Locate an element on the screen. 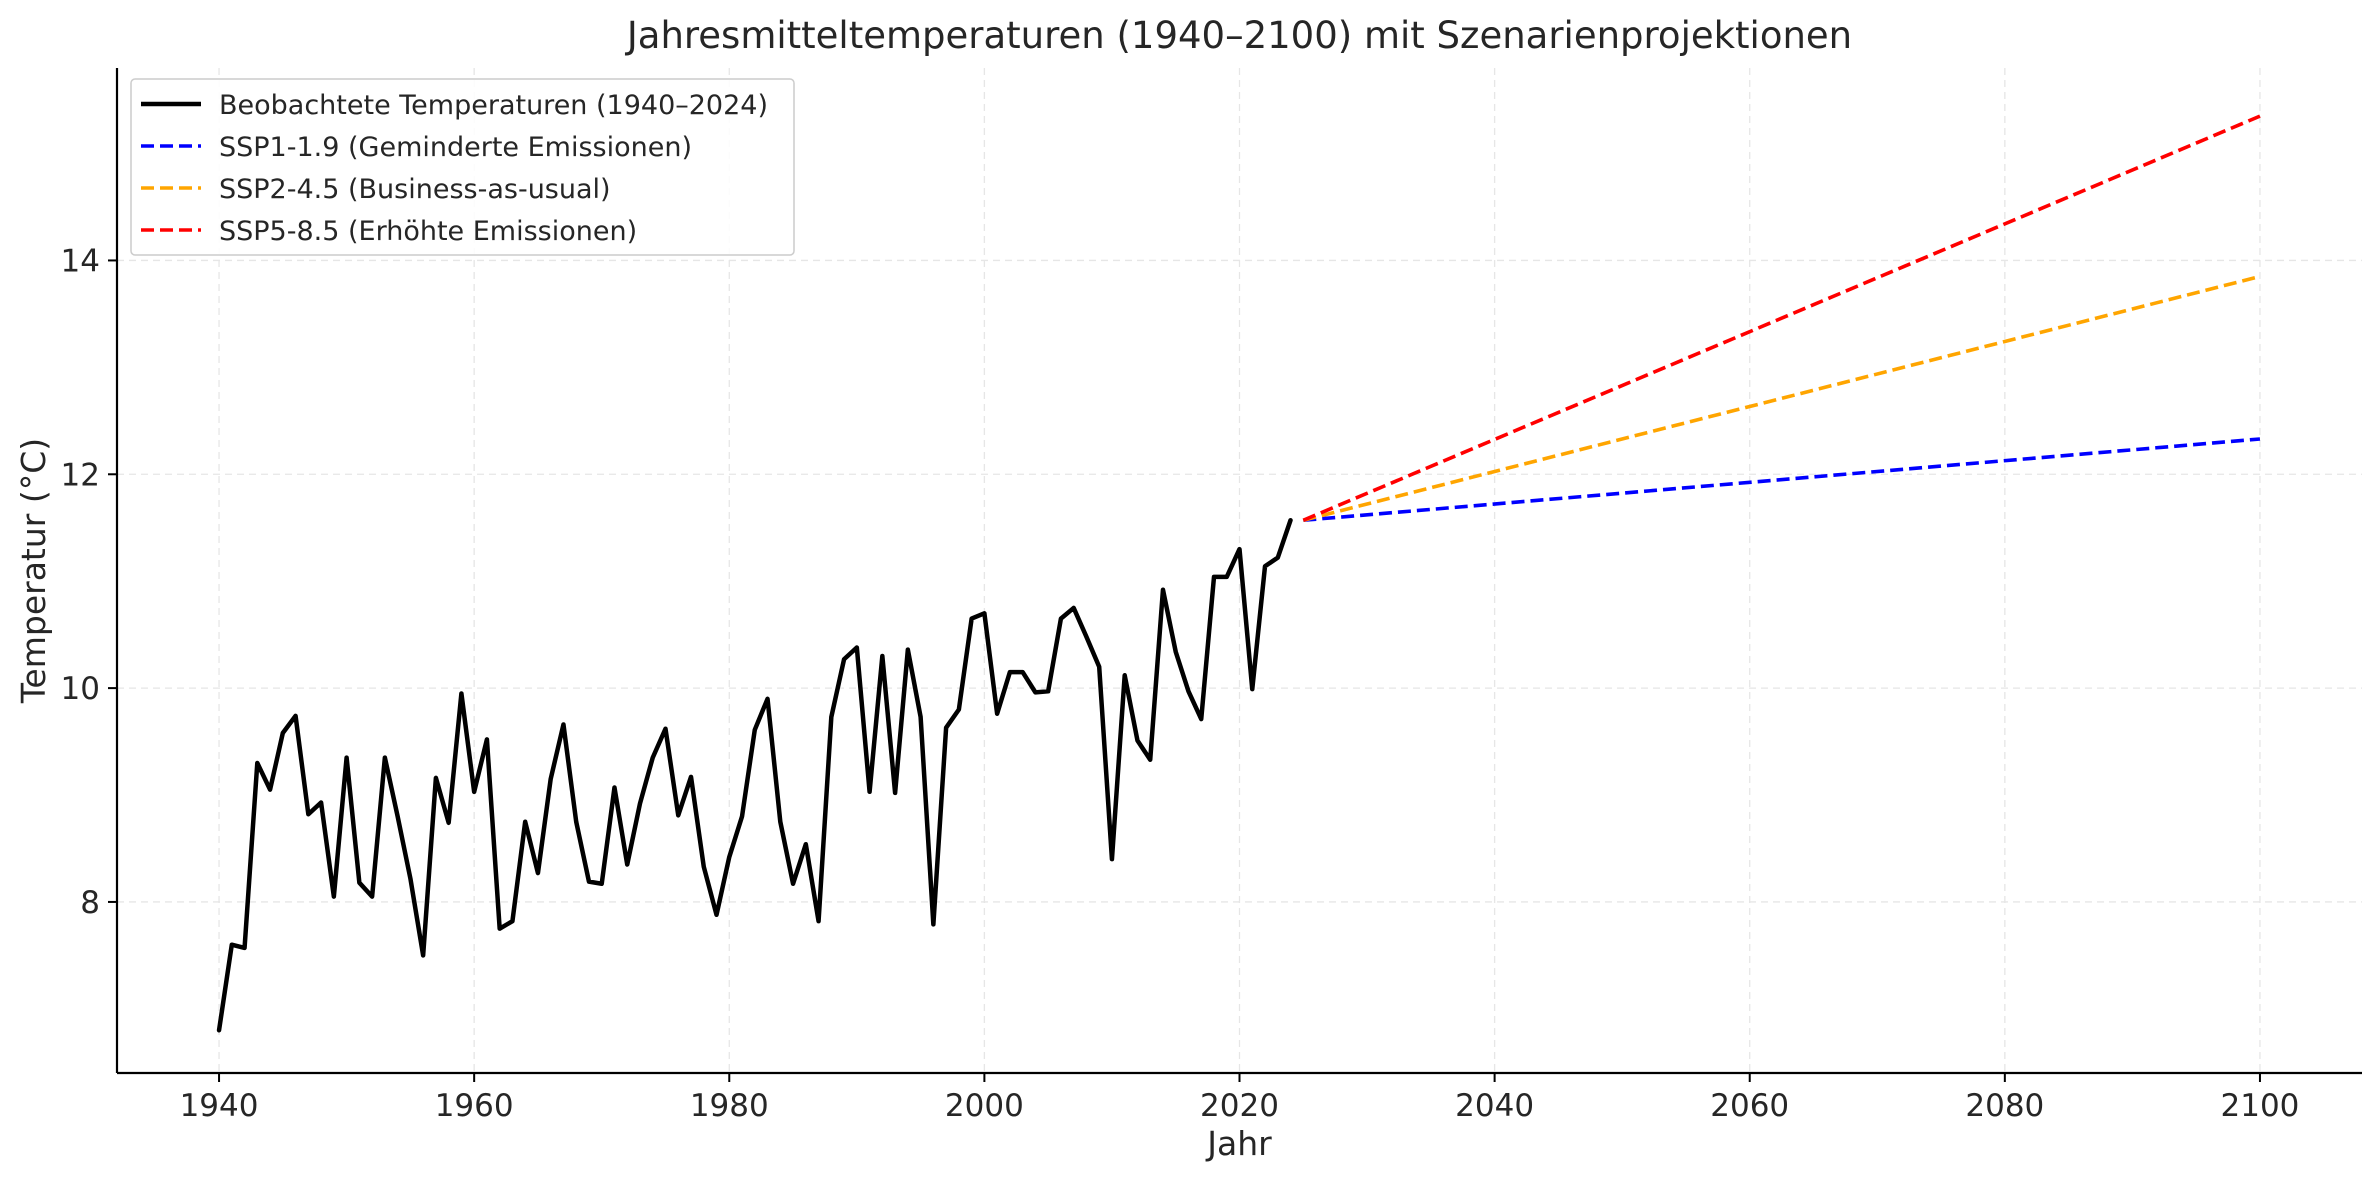 The height and width of the screenshot is (1180, 2379). y-tick-label: 12 is located at coordinates (80, 475).